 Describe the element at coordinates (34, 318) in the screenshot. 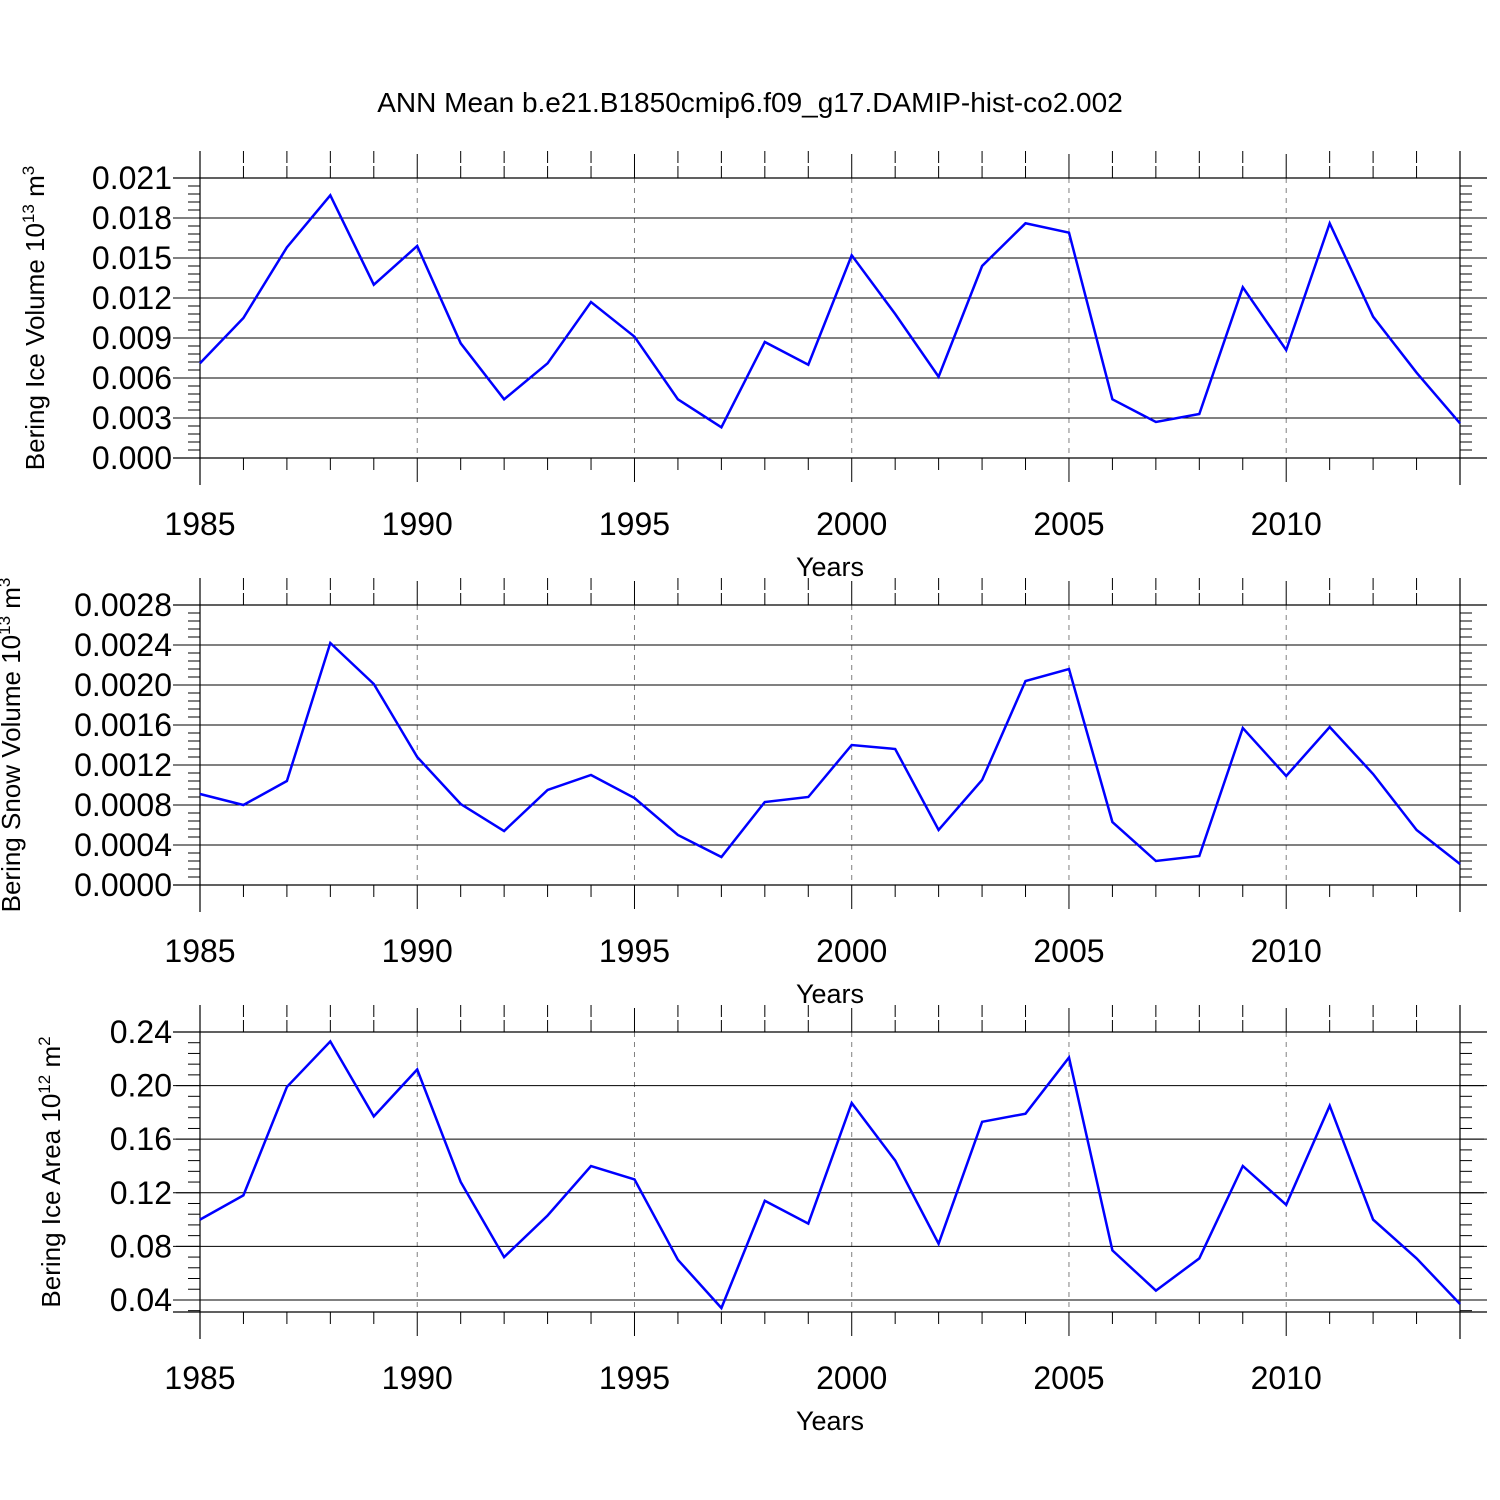

I see `y-axis-label: Bering Ice Volume 1013 m3` at that location.